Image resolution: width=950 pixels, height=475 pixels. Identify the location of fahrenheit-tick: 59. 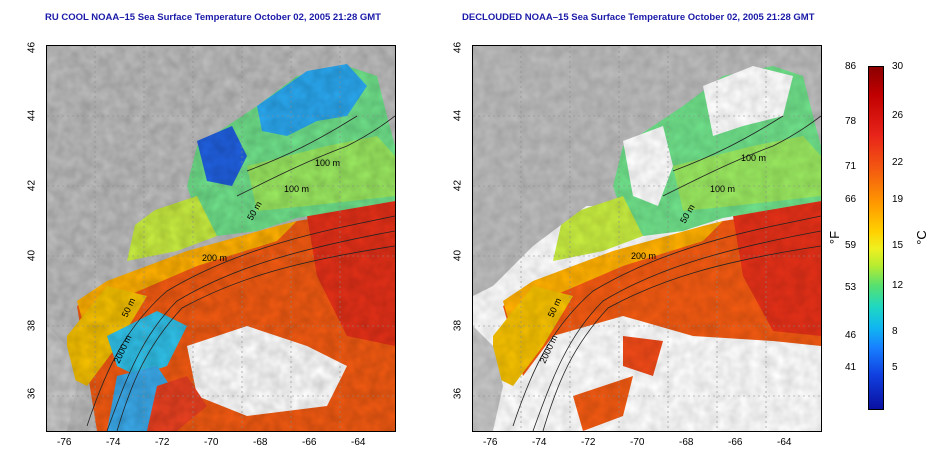
(851, 245).